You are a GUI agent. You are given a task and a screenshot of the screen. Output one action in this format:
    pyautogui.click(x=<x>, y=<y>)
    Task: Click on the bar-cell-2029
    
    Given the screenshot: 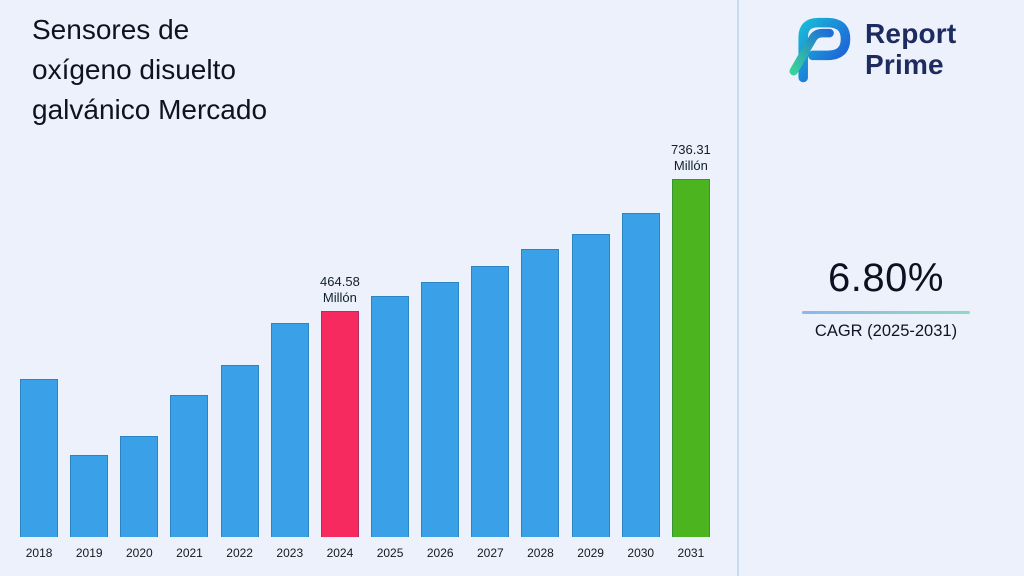 What is the action you would take?
    pyautogui.click(x=591, y=327)
    